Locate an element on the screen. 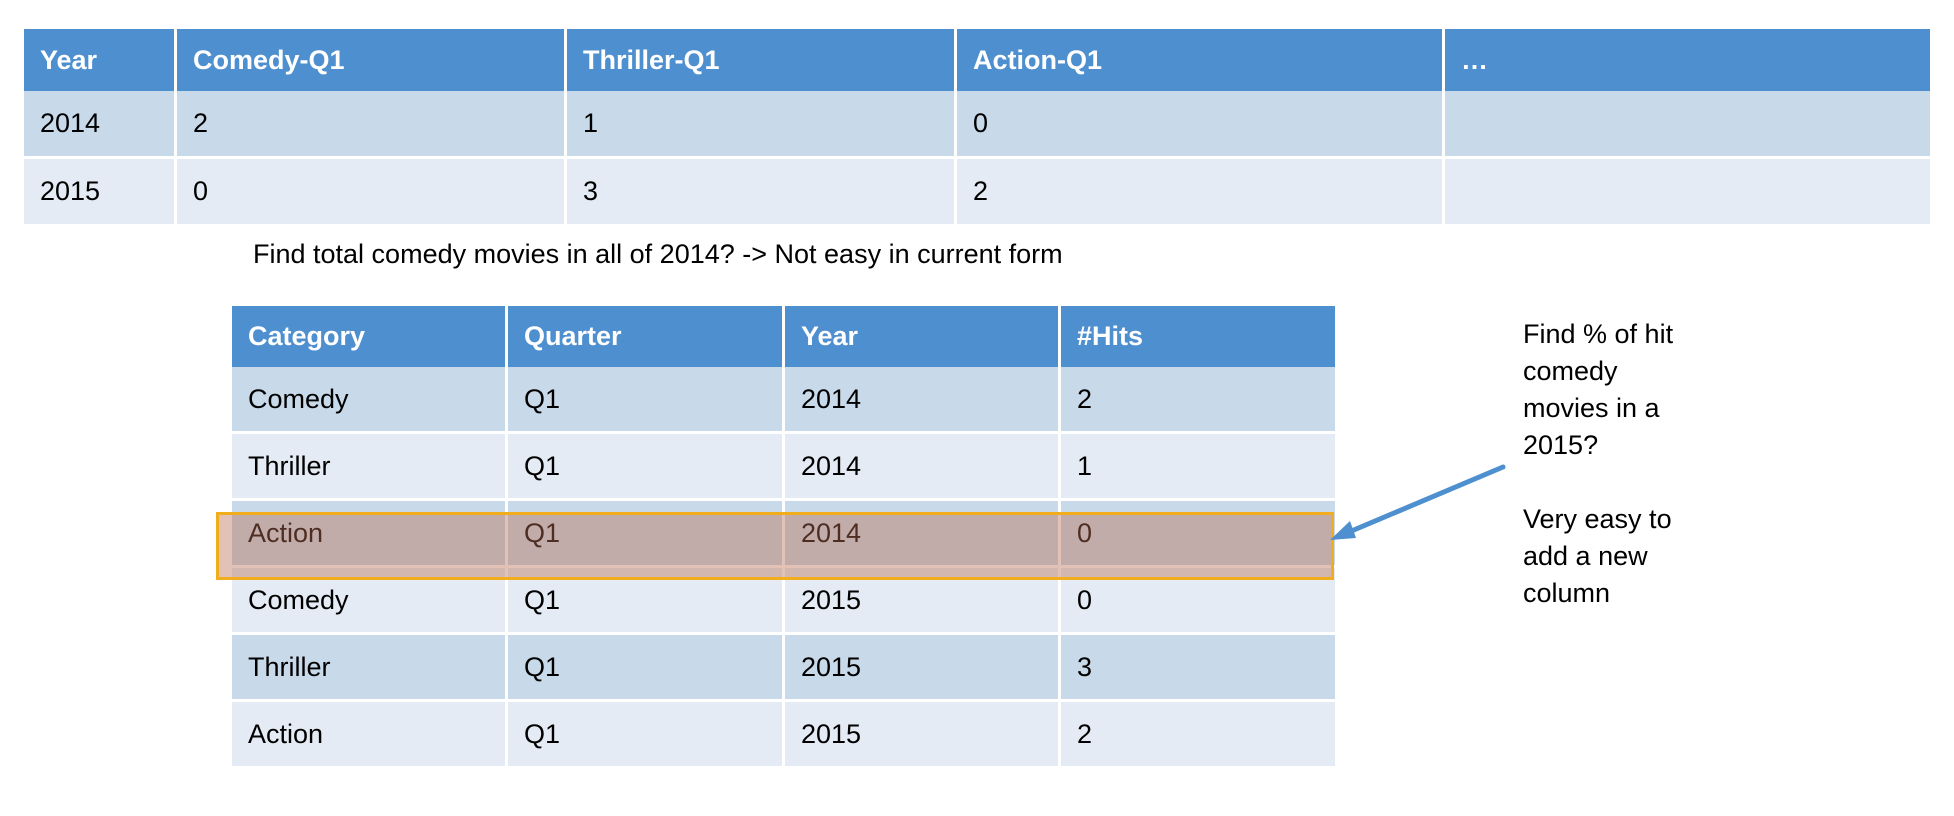 The image size is (1954, 816). column-header: Action-Q1 is located at coordinates (1201, 60).